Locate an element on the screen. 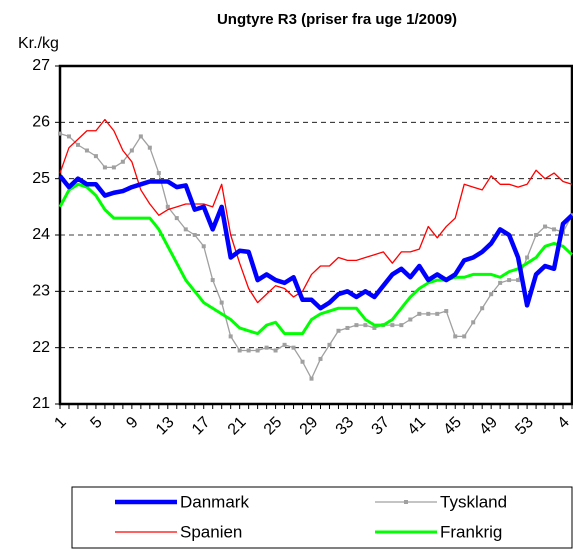 This screenshot has height=549, width=573. x-tick-label: 9 is located at coordinates (132, 423).